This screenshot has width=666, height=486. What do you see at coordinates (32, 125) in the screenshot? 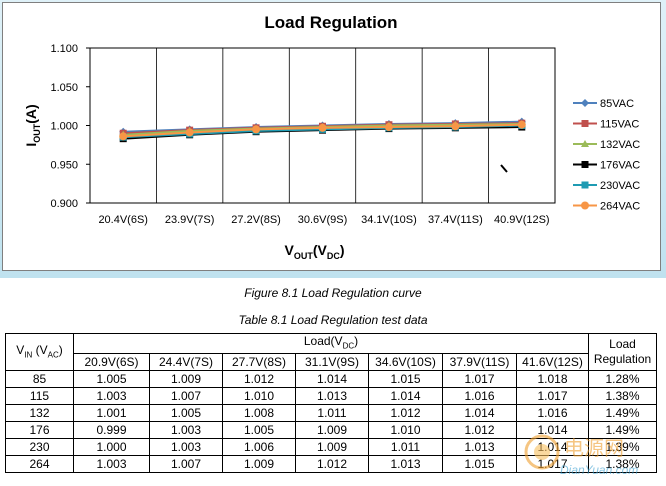
I see `y-axis-label: IOUT(A)` at bounding box center [32, 125].